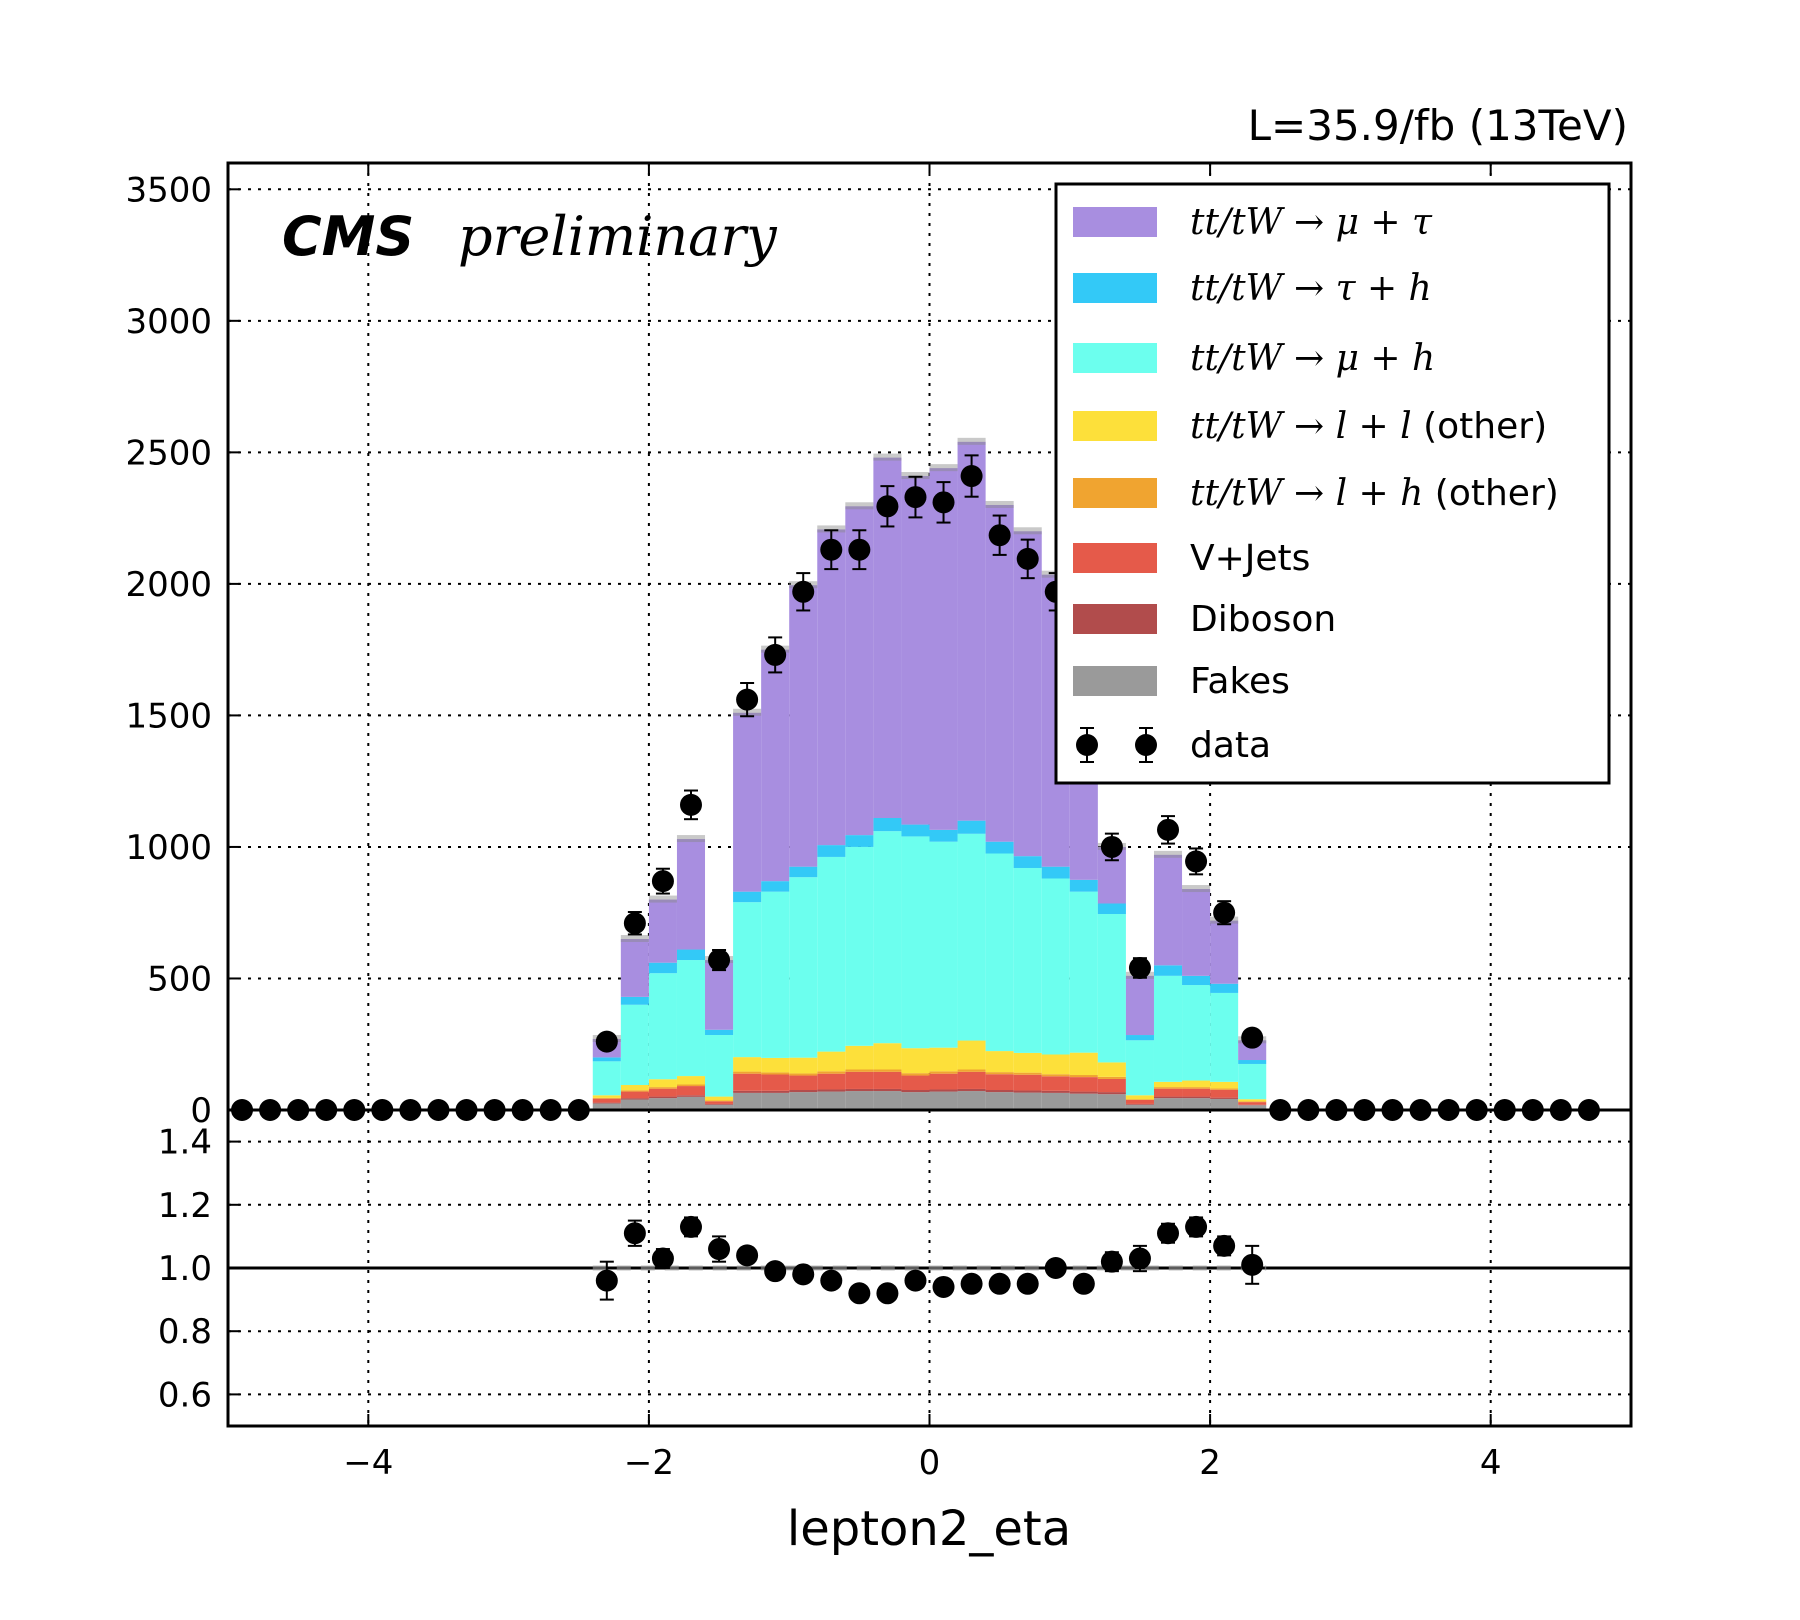  I want to click on main-y-tick-label: 3500, so click(168, 190).